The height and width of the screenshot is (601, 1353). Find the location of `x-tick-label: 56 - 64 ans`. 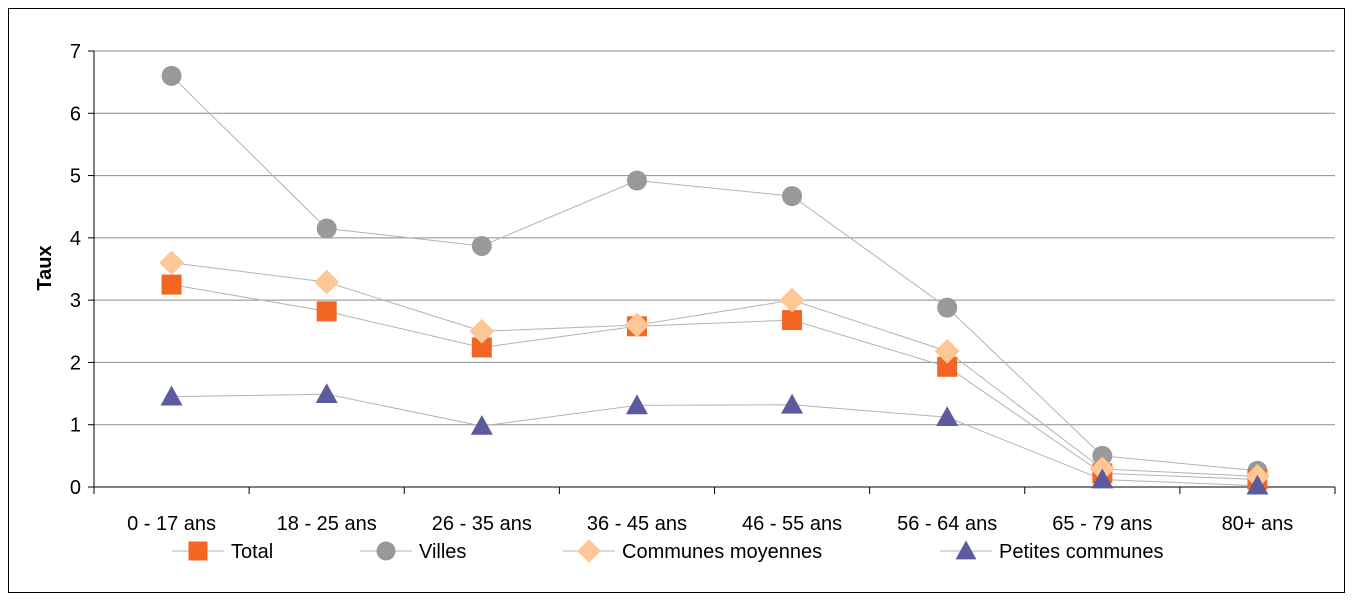

x-tick-label: 56 - 64 ans is located at coordinates (947, 524).